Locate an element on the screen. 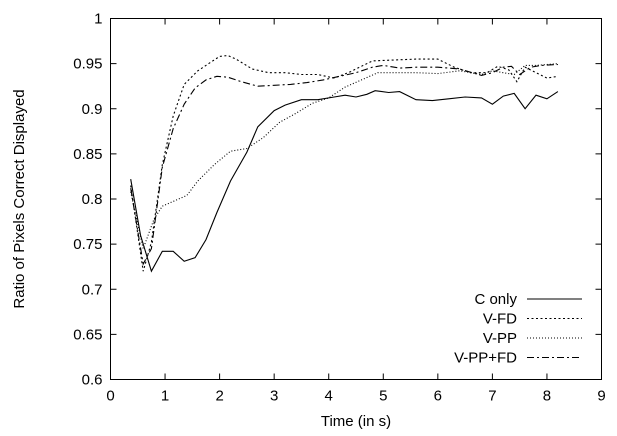 Image resolution: width=617 pixels, height=436 pixels. y-tick-label: 0.9 is located at coordinates (92, 109).